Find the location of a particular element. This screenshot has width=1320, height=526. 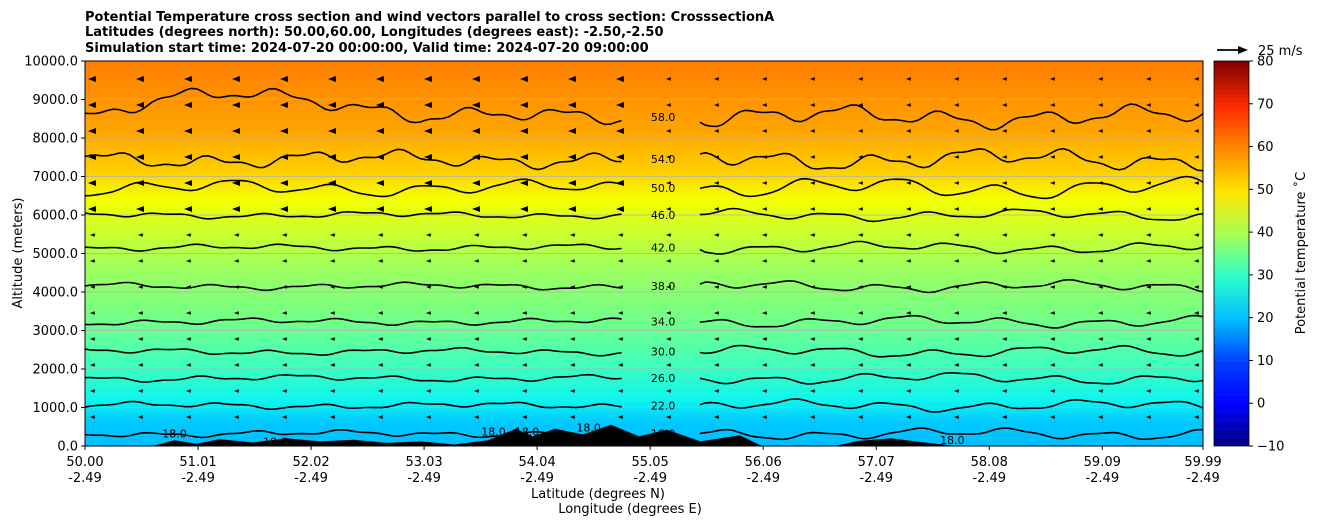

vector-key: 25 m/s is located at coordinates (1260, 51).